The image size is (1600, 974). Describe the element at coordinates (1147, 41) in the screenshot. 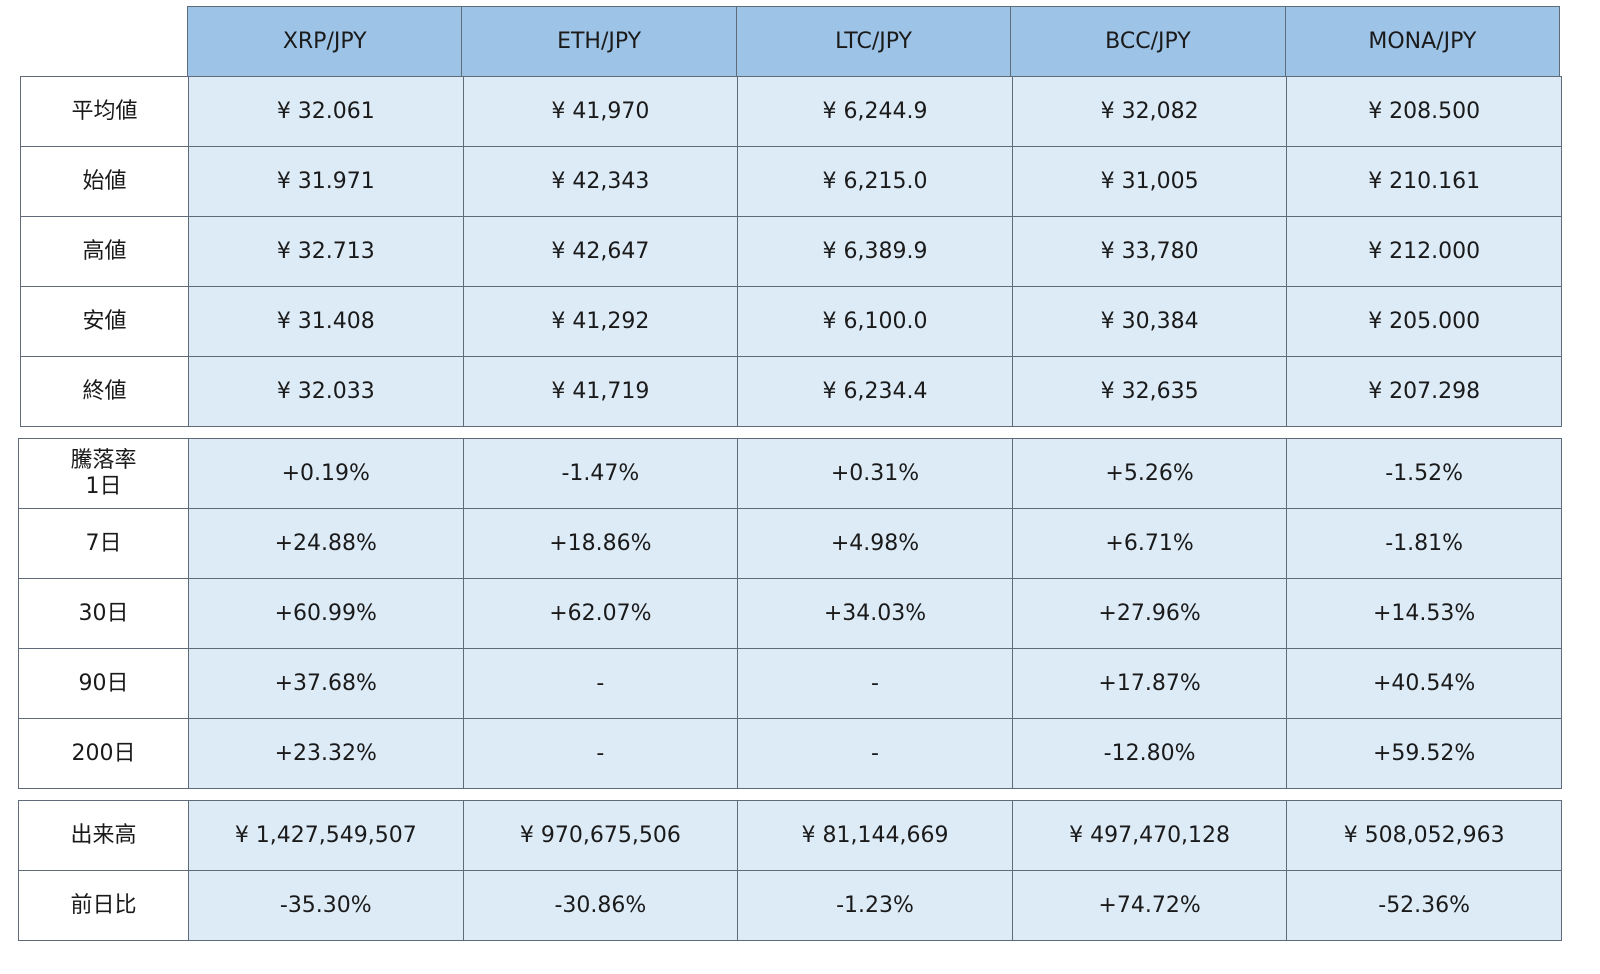

I see `header-bcc: BCC/JPY` at that location.